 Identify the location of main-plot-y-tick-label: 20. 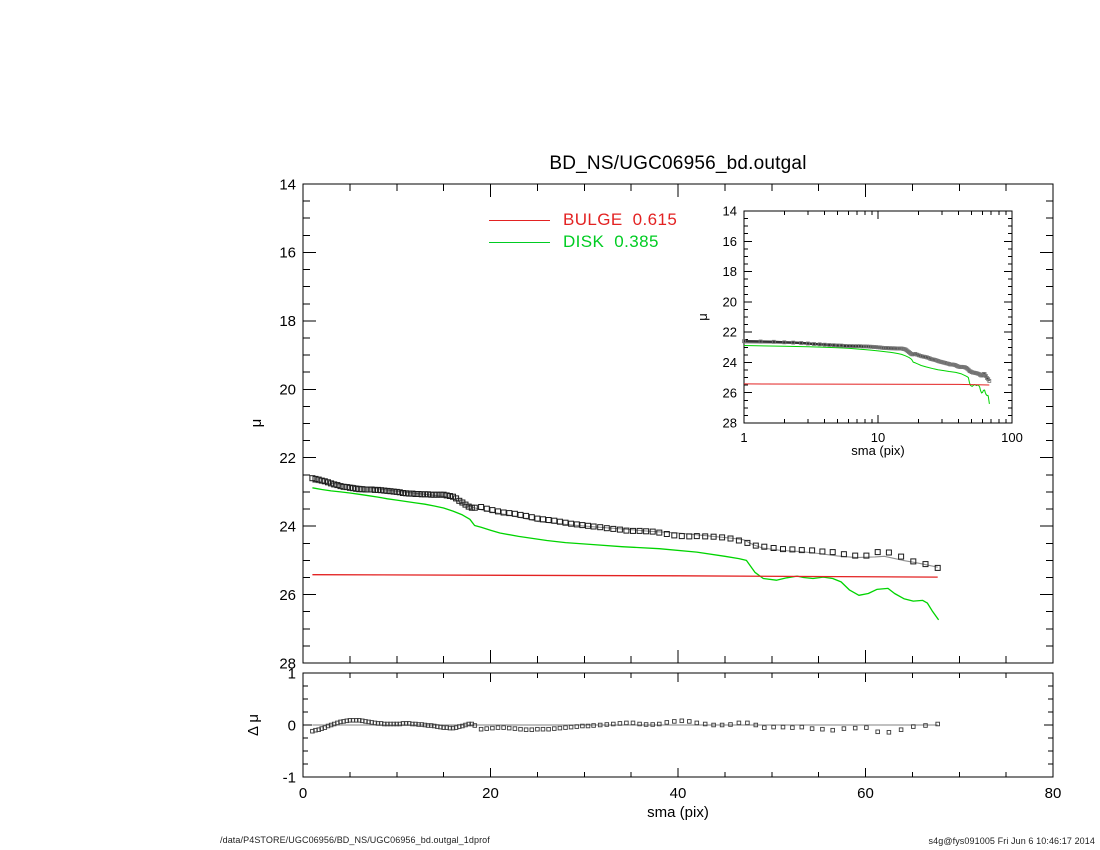
(287, 390).